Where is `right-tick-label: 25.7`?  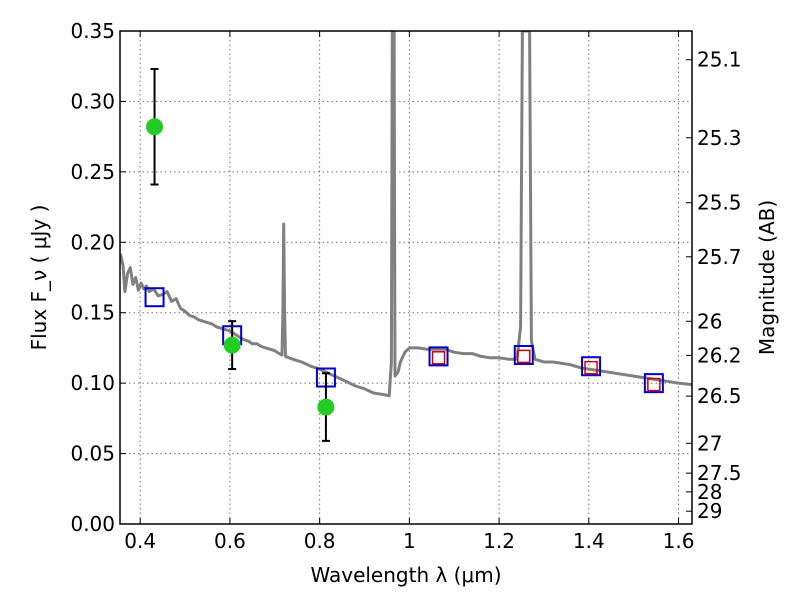
right-tick-label: 25.7 is located at coordinates (719, 257).